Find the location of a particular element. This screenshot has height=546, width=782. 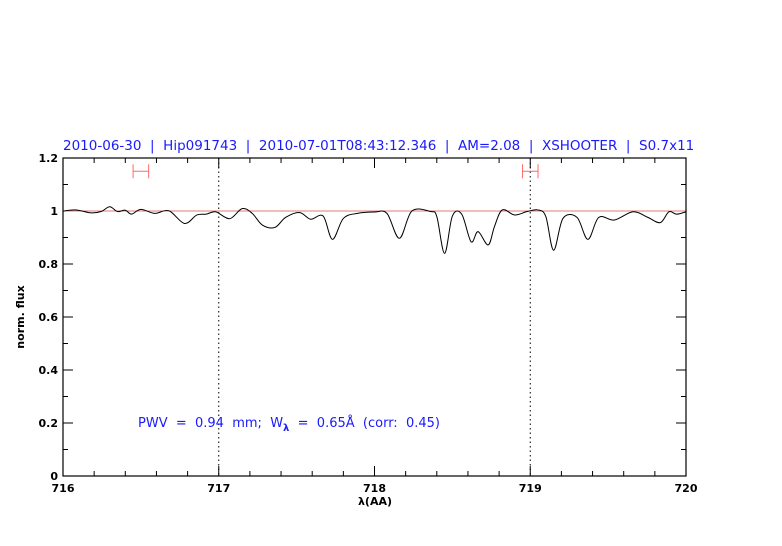

x-tick-label: 718 is located at coordinates (374, 488).